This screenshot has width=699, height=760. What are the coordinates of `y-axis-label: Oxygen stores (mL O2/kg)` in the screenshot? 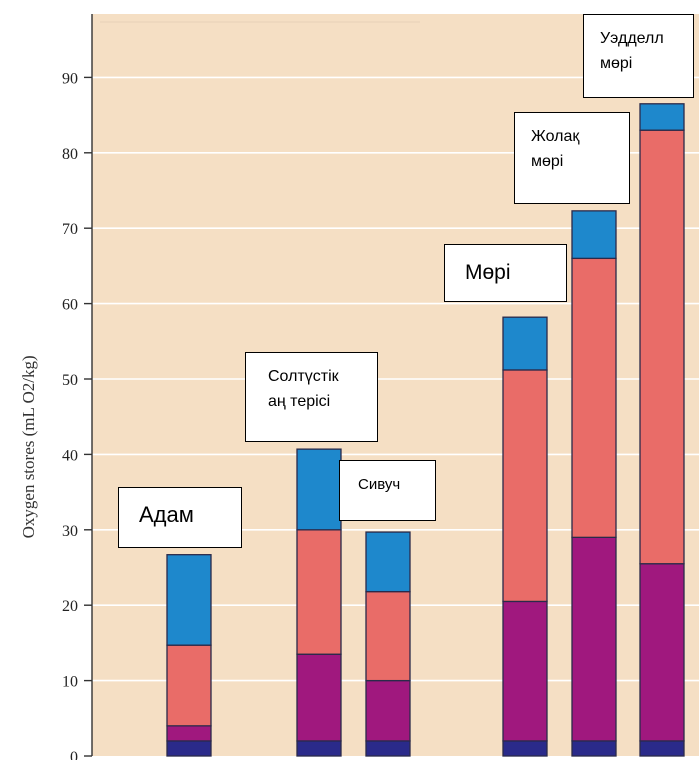 It's located at (28, 446).